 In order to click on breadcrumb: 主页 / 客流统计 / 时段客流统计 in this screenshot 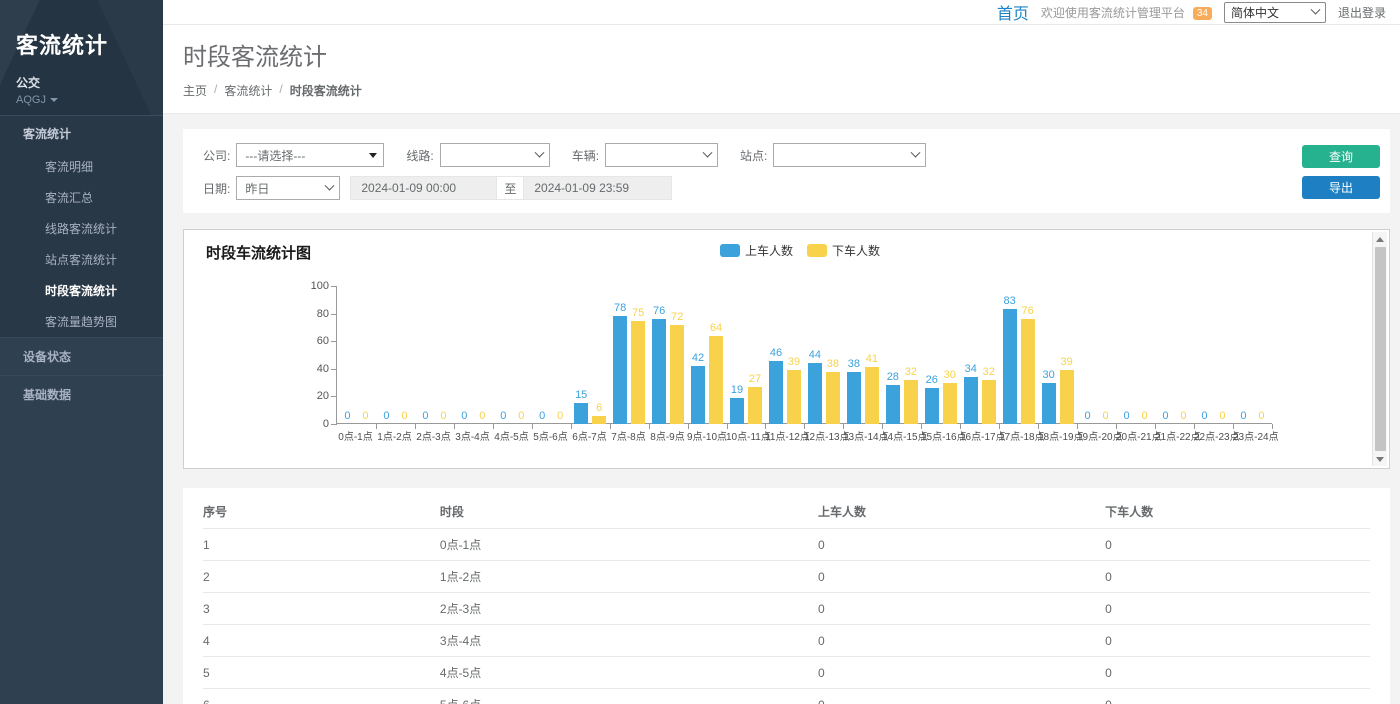, I will do `click(781, 90)`.